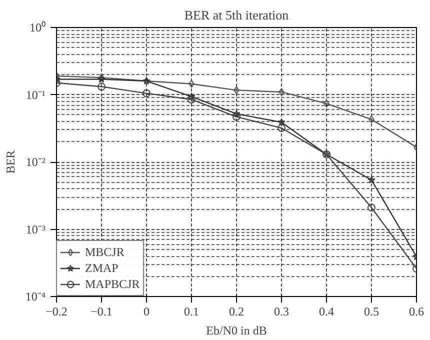  What do you see at coordinates (112, 284) in the screenshot?
I see `legend-label: MAPBCJR` at bounding box center [112, 284].